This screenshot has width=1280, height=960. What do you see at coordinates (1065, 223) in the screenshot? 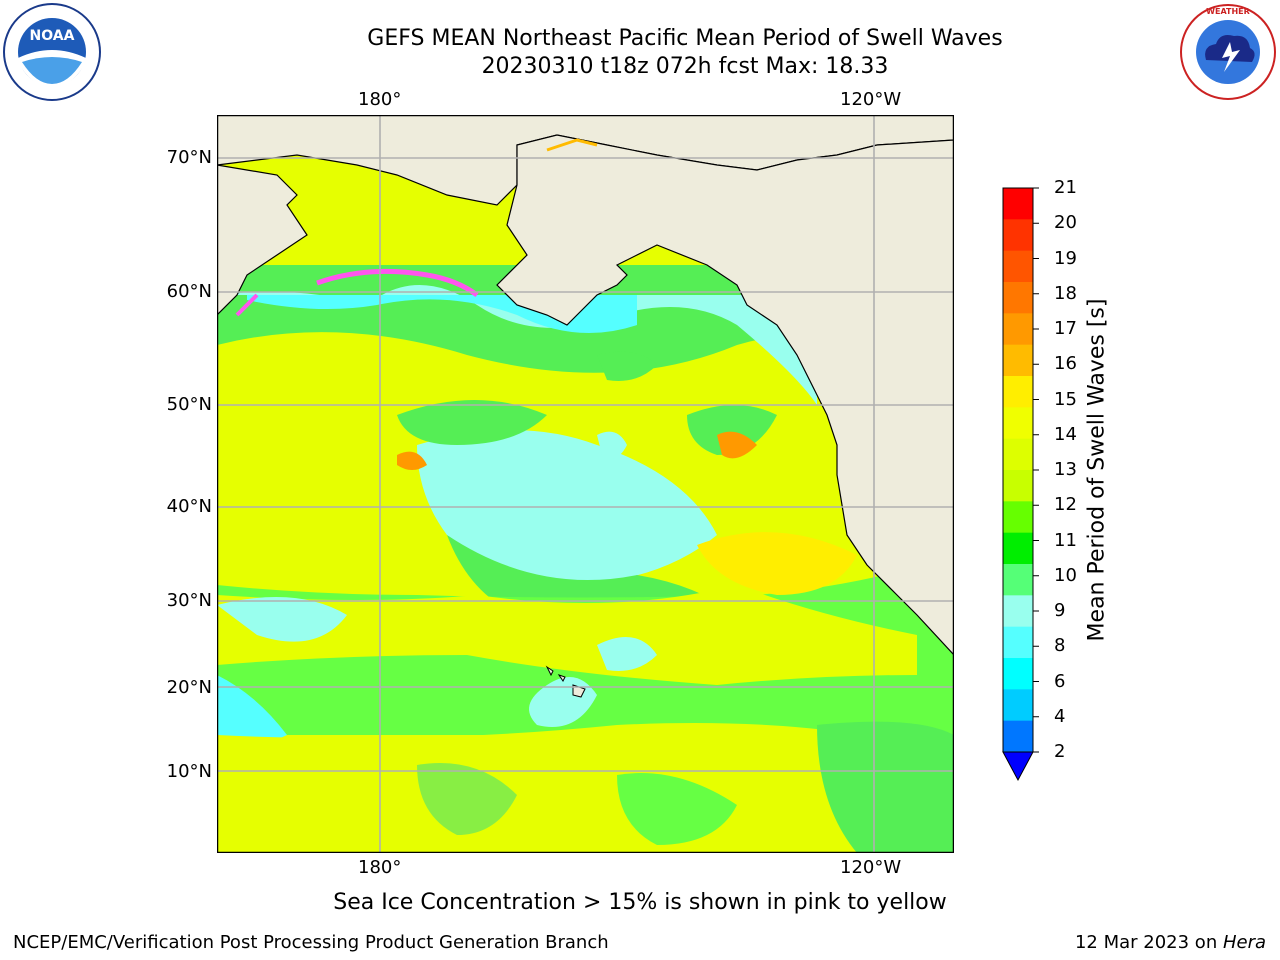
I see `colorbar-tick-label: 20` at bounding box center [1065, 223].